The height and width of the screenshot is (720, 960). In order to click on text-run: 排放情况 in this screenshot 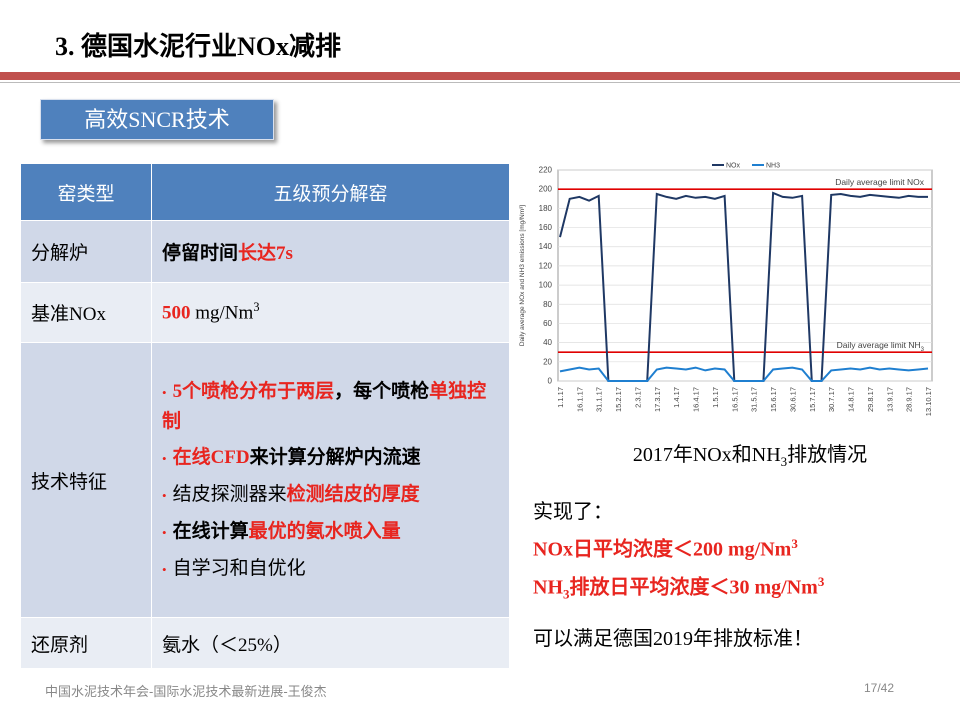, I will do `click(827, 455)`.